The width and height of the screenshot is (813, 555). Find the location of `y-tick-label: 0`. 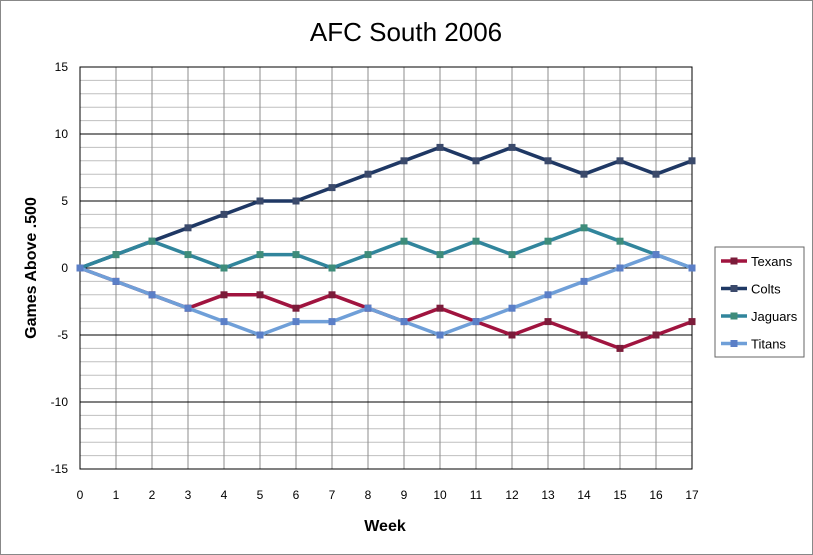

y-tick-label: 0 is located at coordinates (64, 268).